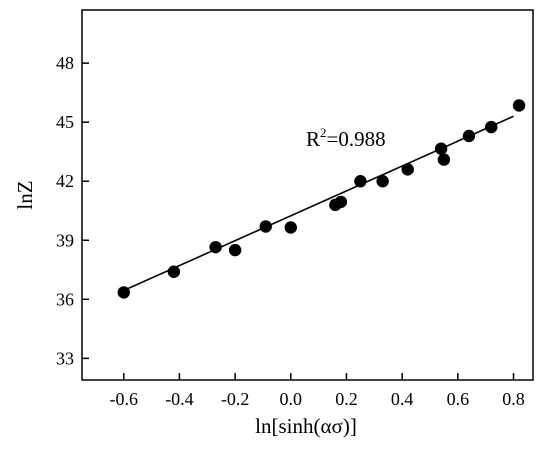 Image resolution: width=550 pixels, height=453 pixels. Describe the element at coordinates (356, 139) in the screenshot. I see `annotation-rest: =0.988` at that location.